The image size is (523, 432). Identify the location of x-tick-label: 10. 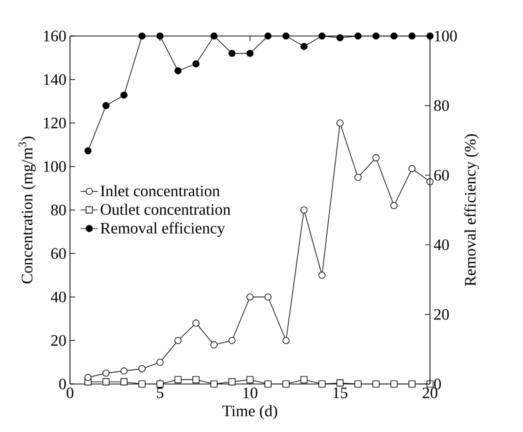
(250, 393).